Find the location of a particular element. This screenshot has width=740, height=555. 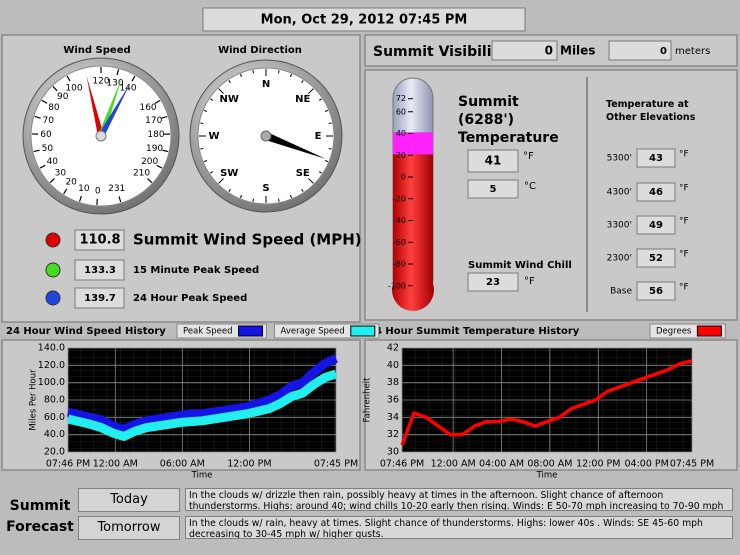

tomorrow-button: Tomorrow is located at coordinates (129, 528).